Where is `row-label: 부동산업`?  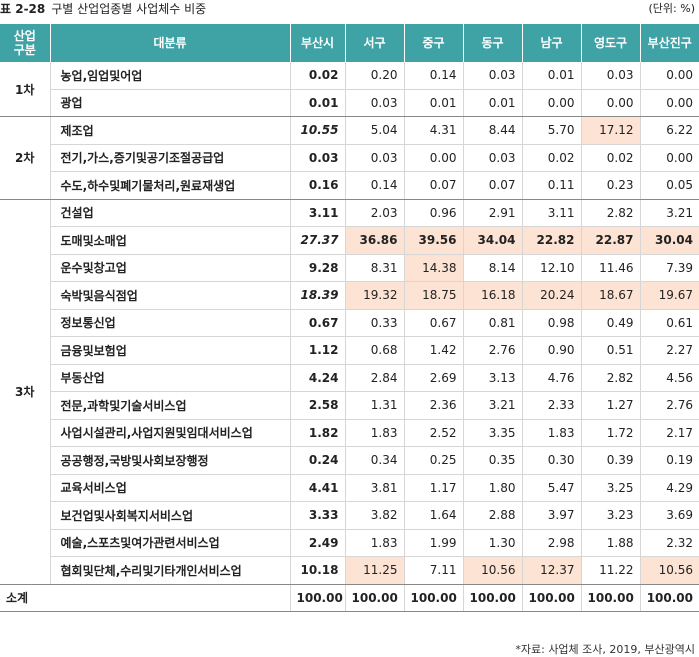
row-label: 부동산업 is located at coordinates (169, 378).